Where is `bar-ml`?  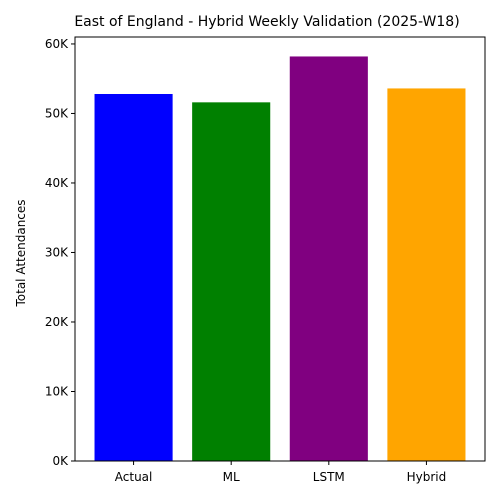
bar-ml is located at coordinates (231, 281).